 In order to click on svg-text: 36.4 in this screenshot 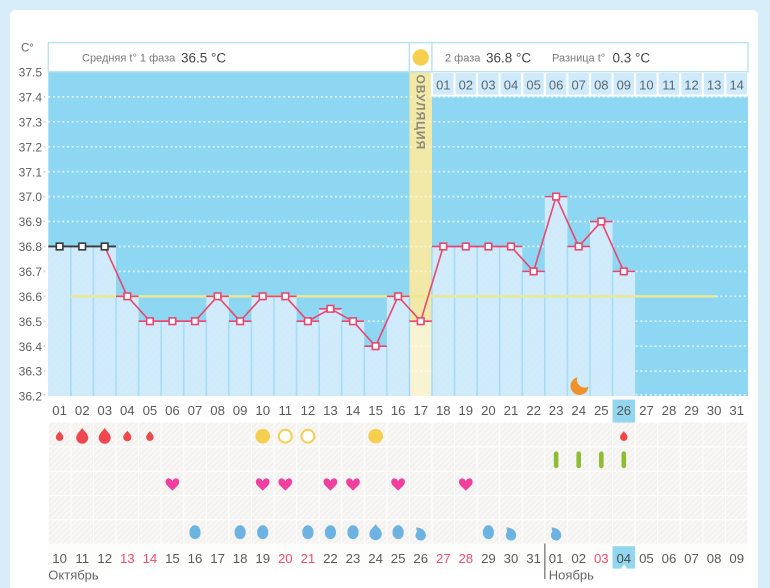, I will do `click(31, 347)`.